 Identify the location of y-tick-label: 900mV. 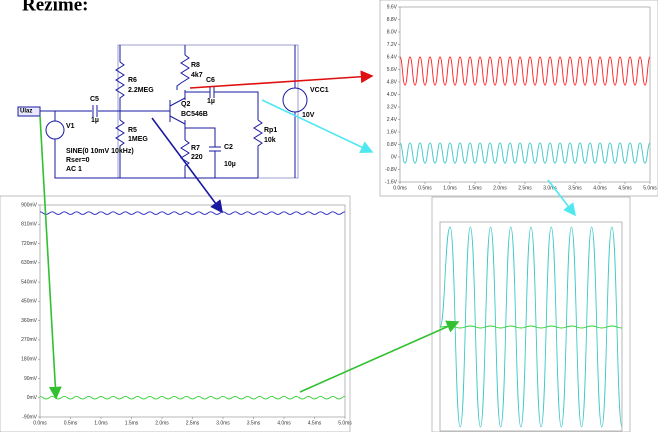
(29, 205).